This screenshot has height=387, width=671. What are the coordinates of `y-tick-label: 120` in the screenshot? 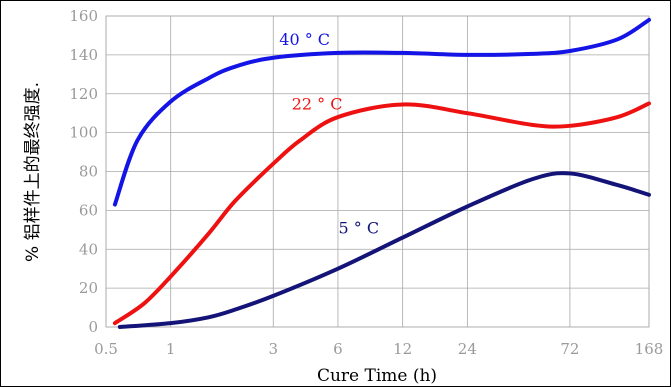 It's located at (83, 94).